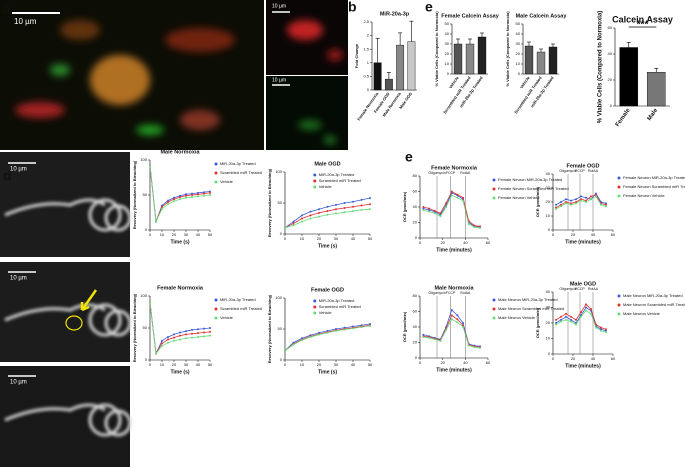  Describe the element at coordinates (548, 291) in the screenshot. I see `y-tick-label: 40` at that location.